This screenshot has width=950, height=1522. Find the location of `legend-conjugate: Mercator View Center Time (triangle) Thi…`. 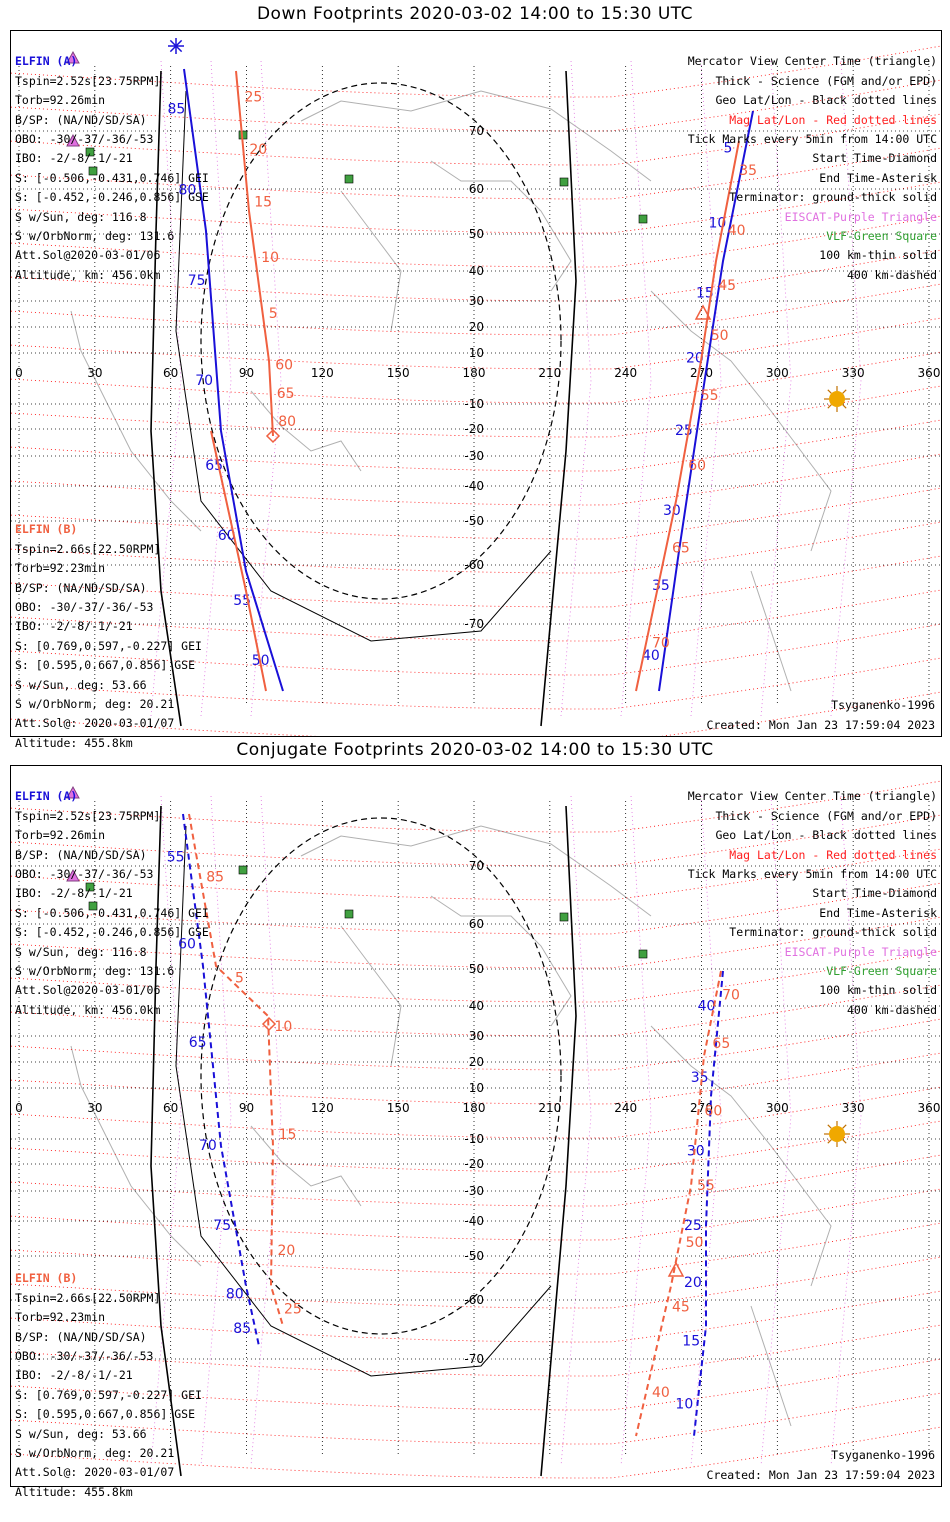

legend-conjugate: Mercator View Center Time (triangle) Thi… is located at coordinates (812, 904).